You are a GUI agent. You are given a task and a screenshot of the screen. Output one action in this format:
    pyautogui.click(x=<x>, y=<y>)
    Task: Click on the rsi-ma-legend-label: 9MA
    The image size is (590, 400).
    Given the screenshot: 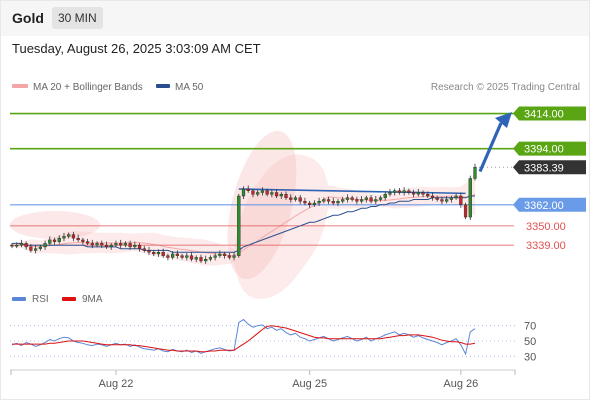 What is the action you would take?
    pyautogui.click(x=92, y=299)
    